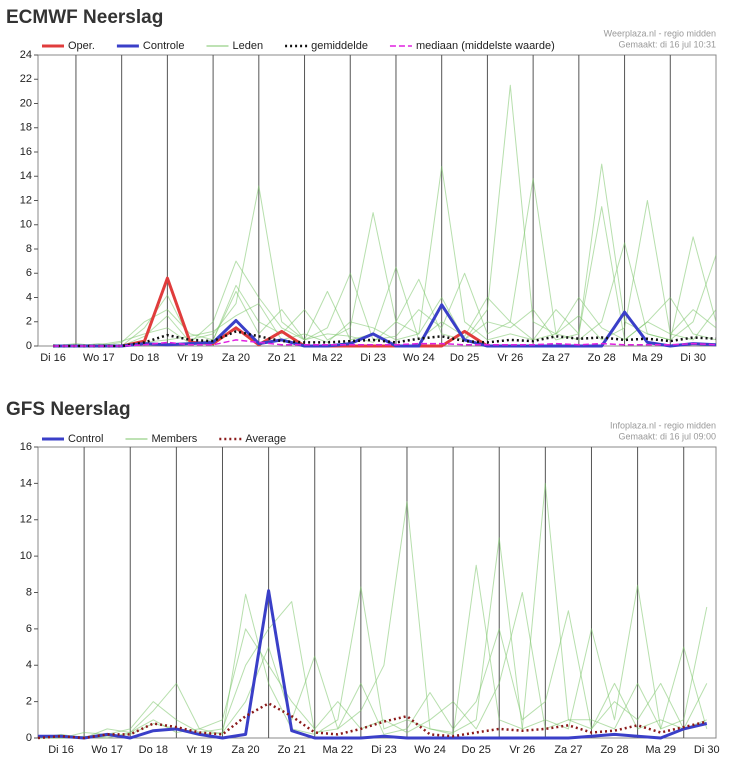  I want to click on legend-label: Oper., so click(81, 46).